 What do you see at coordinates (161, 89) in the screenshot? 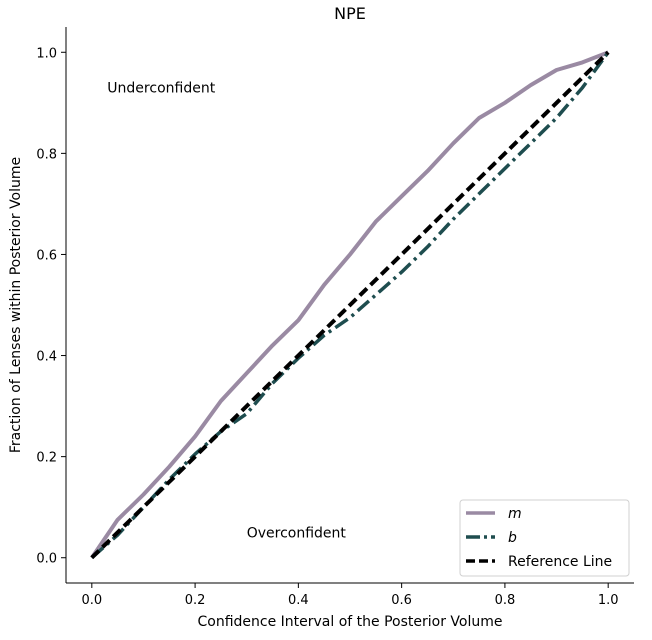
I see `annotation-label: Underconfident` at bounding box center [161, 89].